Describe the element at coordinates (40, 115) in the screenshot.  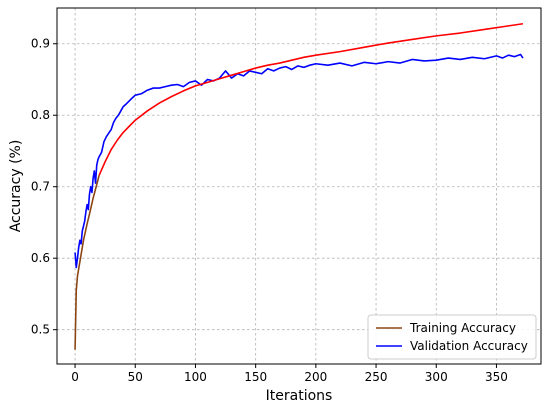
I see `y-tick-label: 0.8` at that location.